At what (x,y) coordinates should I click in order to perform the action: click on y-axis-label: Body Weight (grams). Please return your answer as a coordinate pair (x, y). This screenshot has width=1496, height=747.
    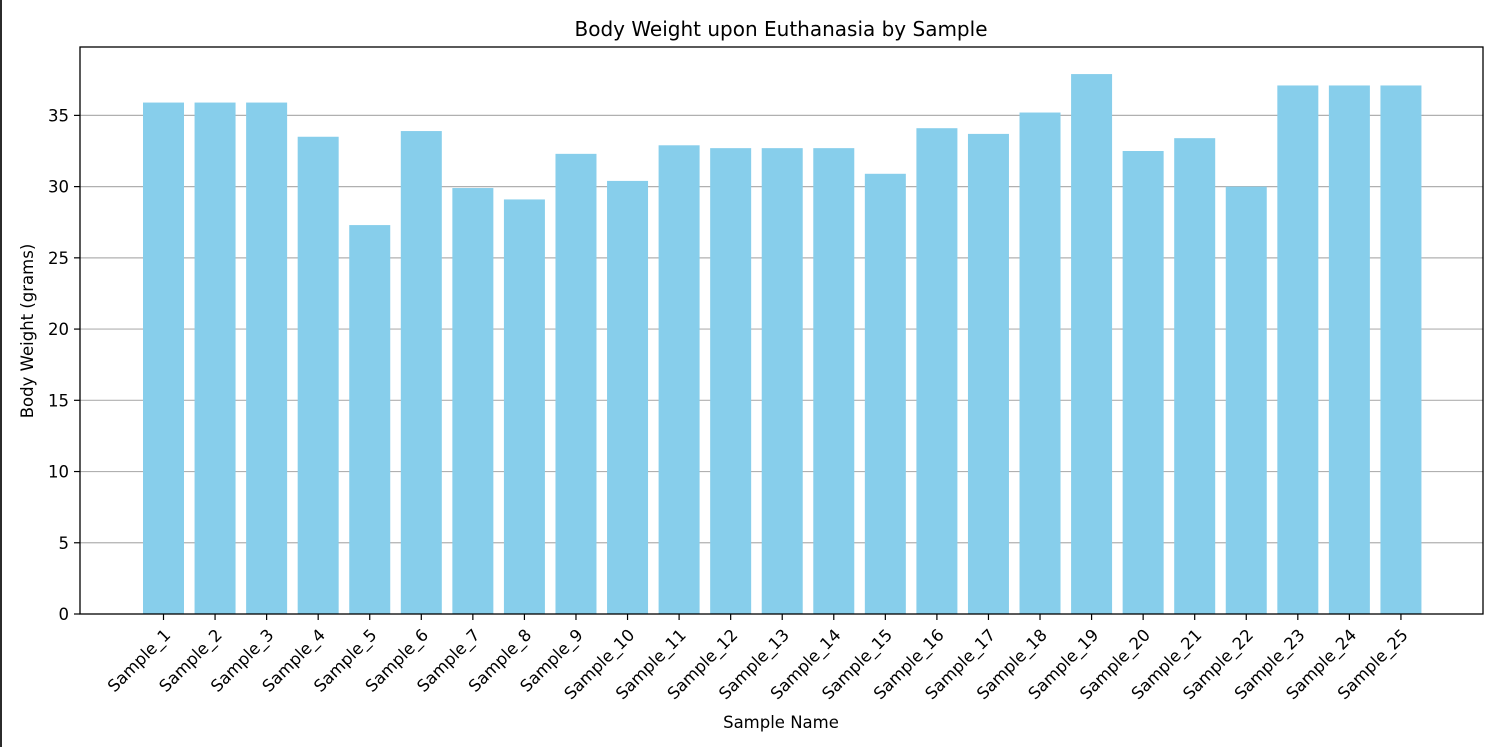
    Looking at the image, I should click on (27, 331).